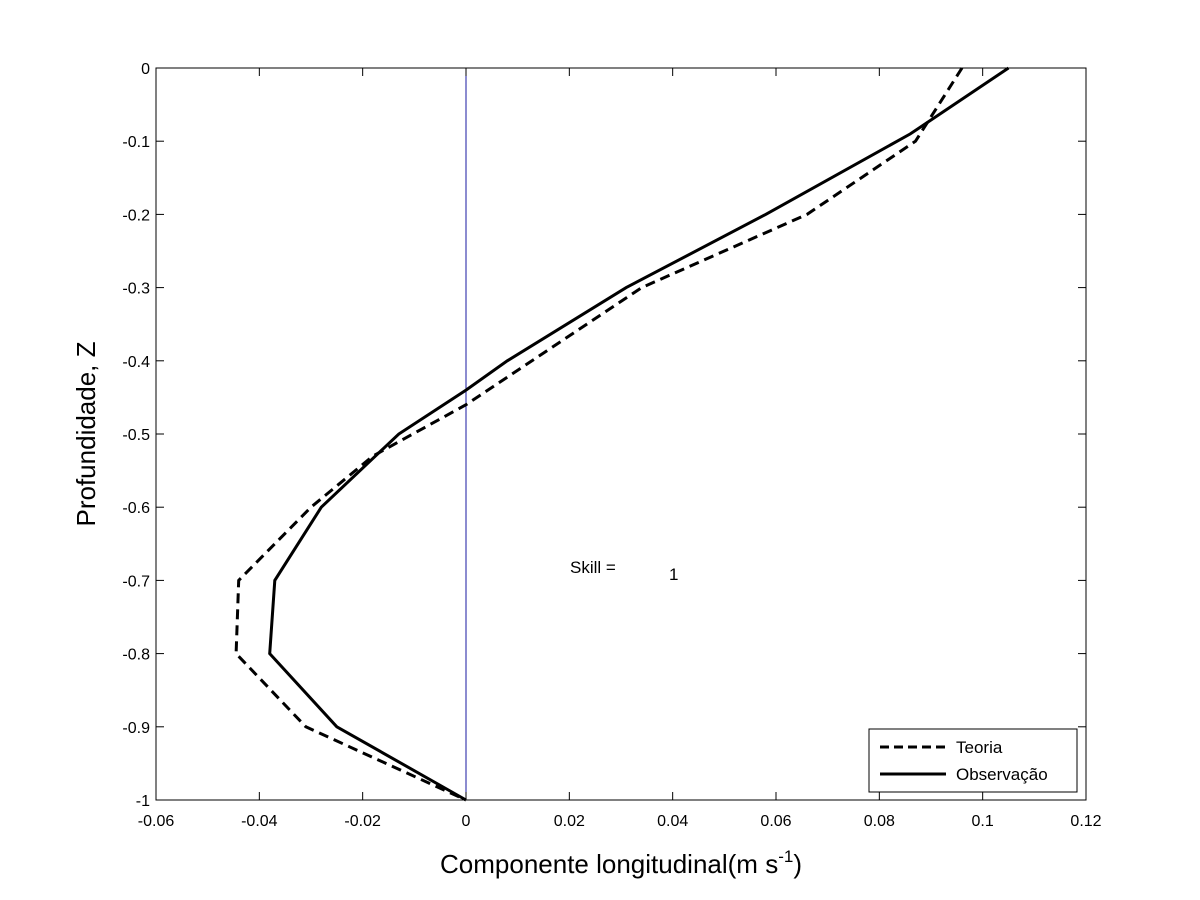  I want to click on x-tick-label: 0.1, so click(983, 821).